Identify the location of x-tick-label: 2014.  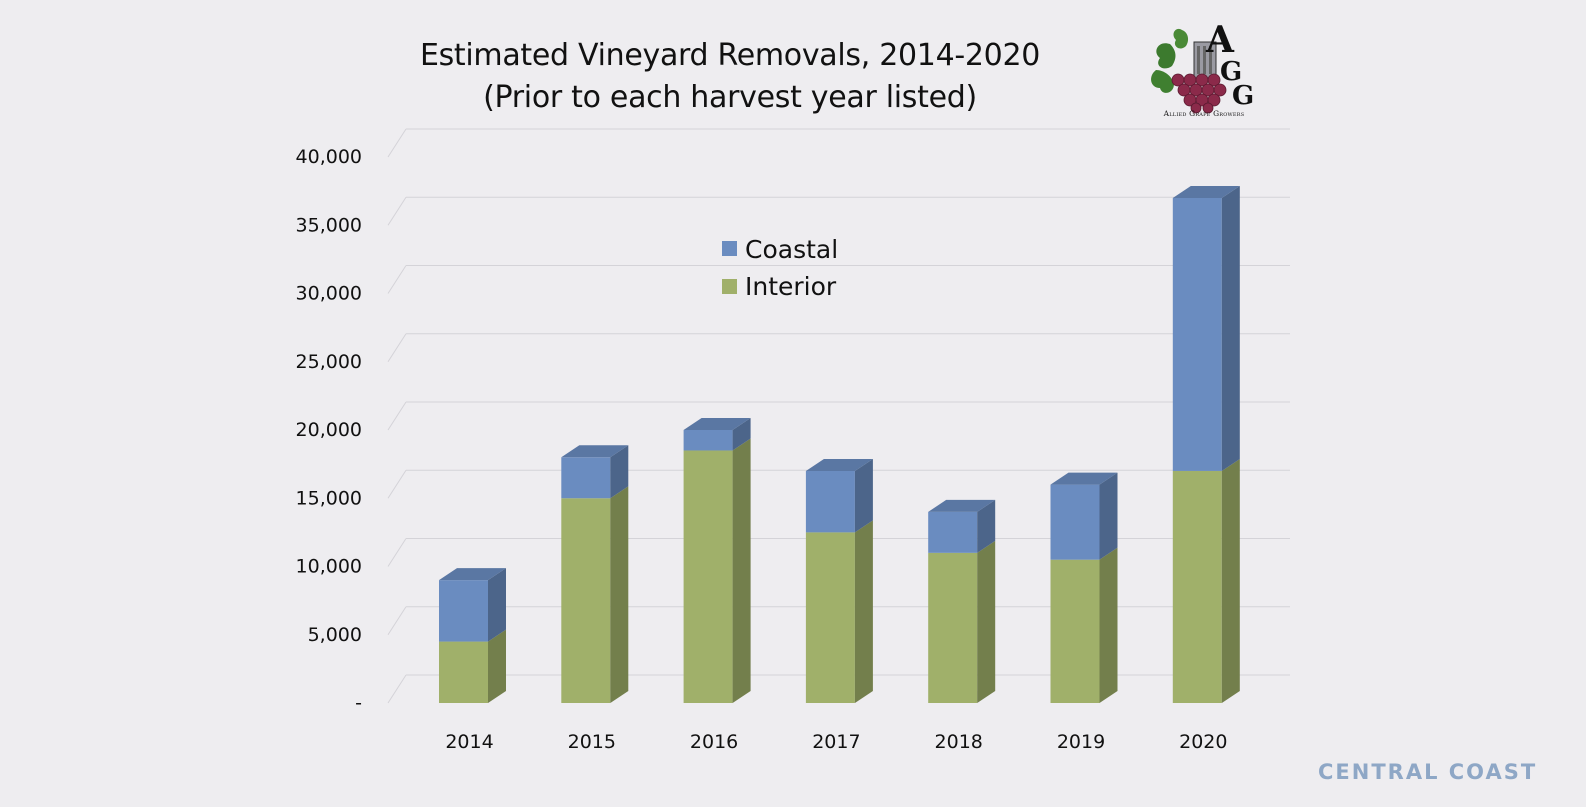
(469, 742).